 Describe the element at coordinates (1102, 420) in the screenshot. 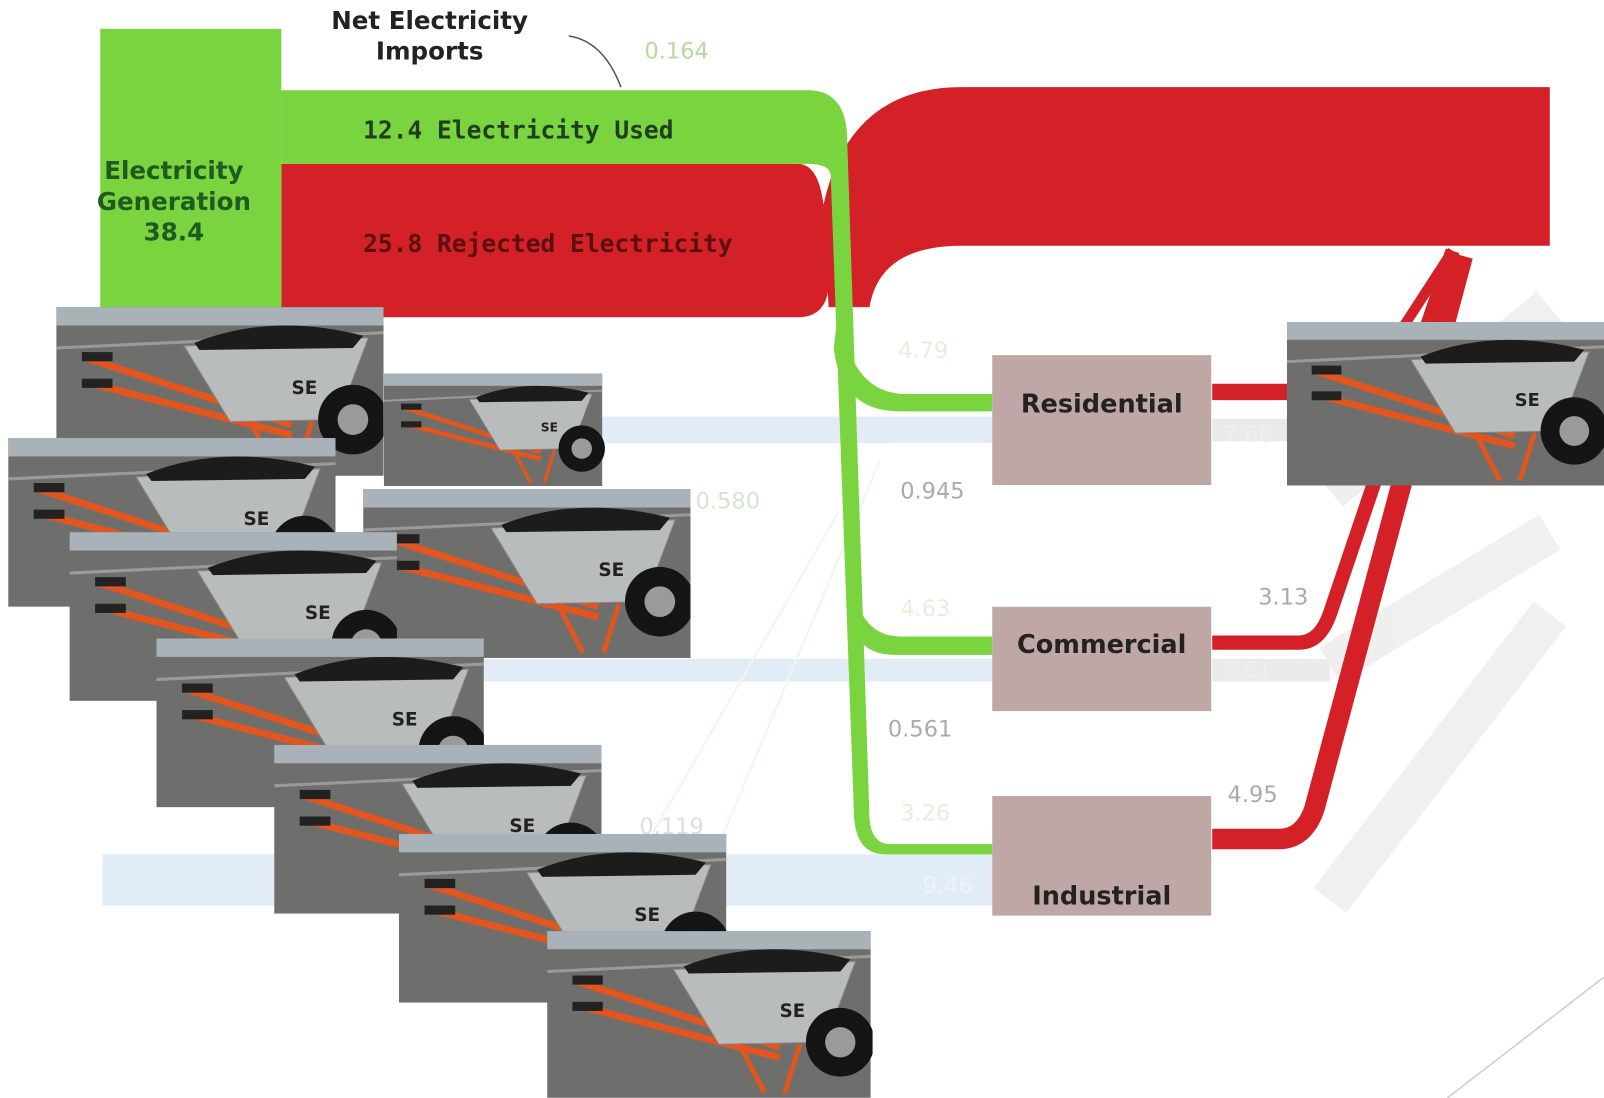

I see `node-residential` at that location.